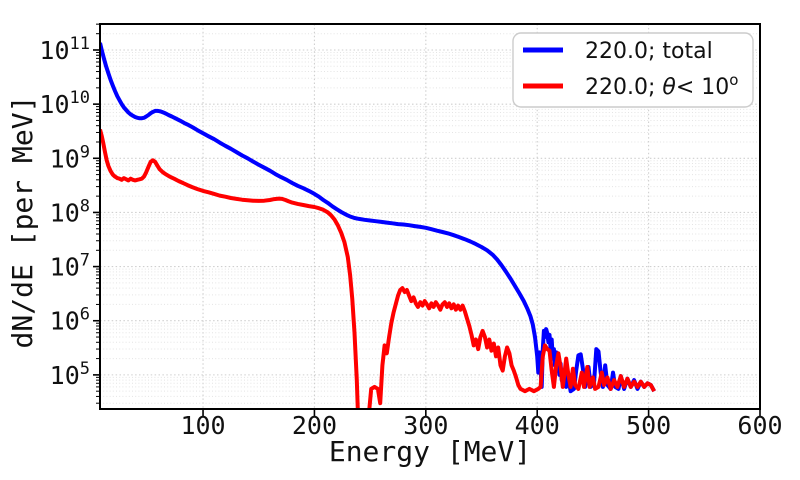  Describe the element at coordinates (64, 103) in the screenshot. I see `y-tick-label: 10¹⁰` at that location.